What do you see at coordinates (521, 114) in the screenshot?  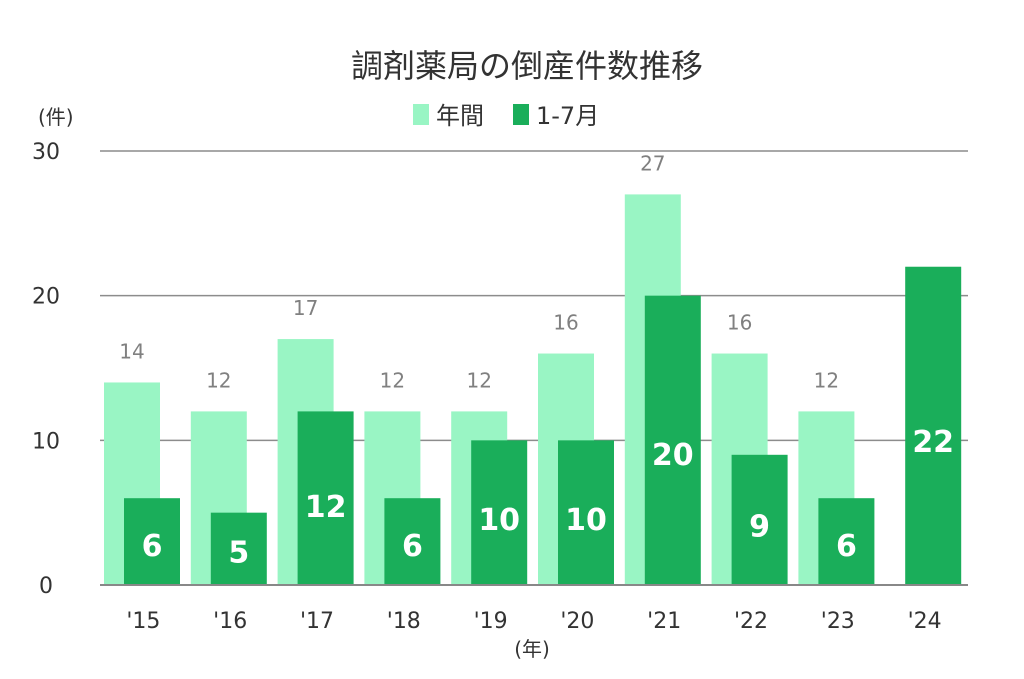 I see `legend-swatch-jan-jul` at bounding box center [521, 114].